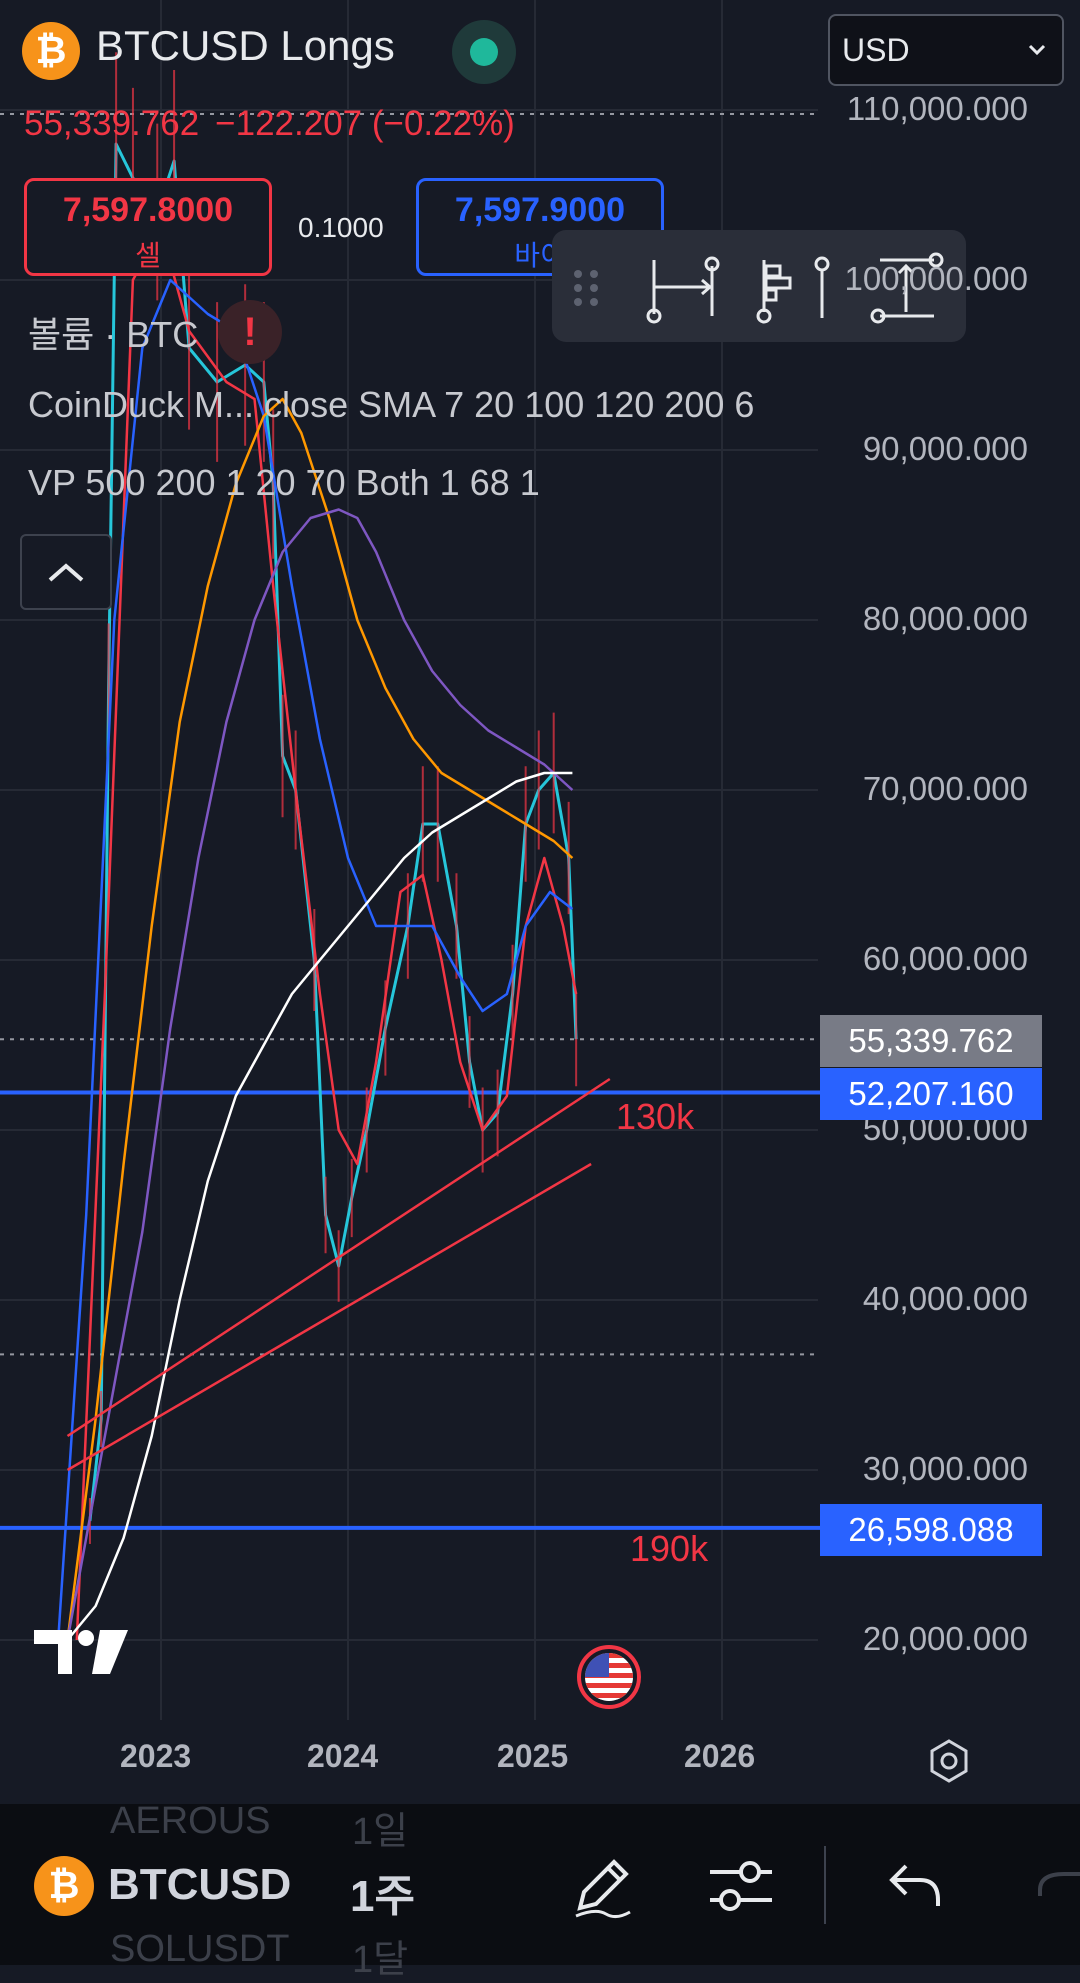 This screenshot has width=1080, height=1983. Describe the element at coordinates (148, 255) in the screenshot. I see `sell-label: 셀` at that location.